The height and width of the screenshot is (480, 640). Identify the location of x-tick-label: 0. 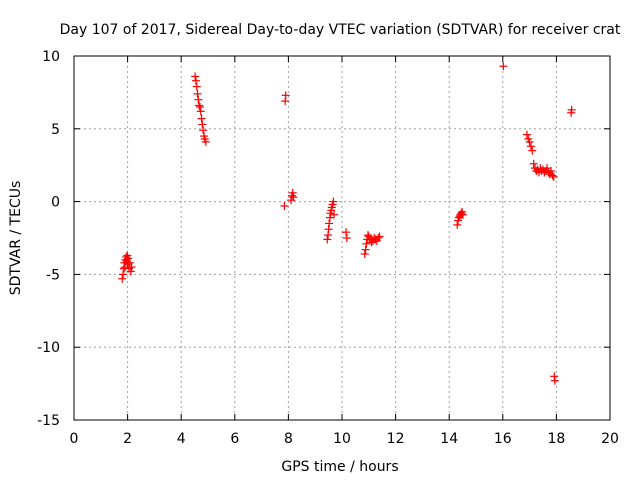
(74, 439).